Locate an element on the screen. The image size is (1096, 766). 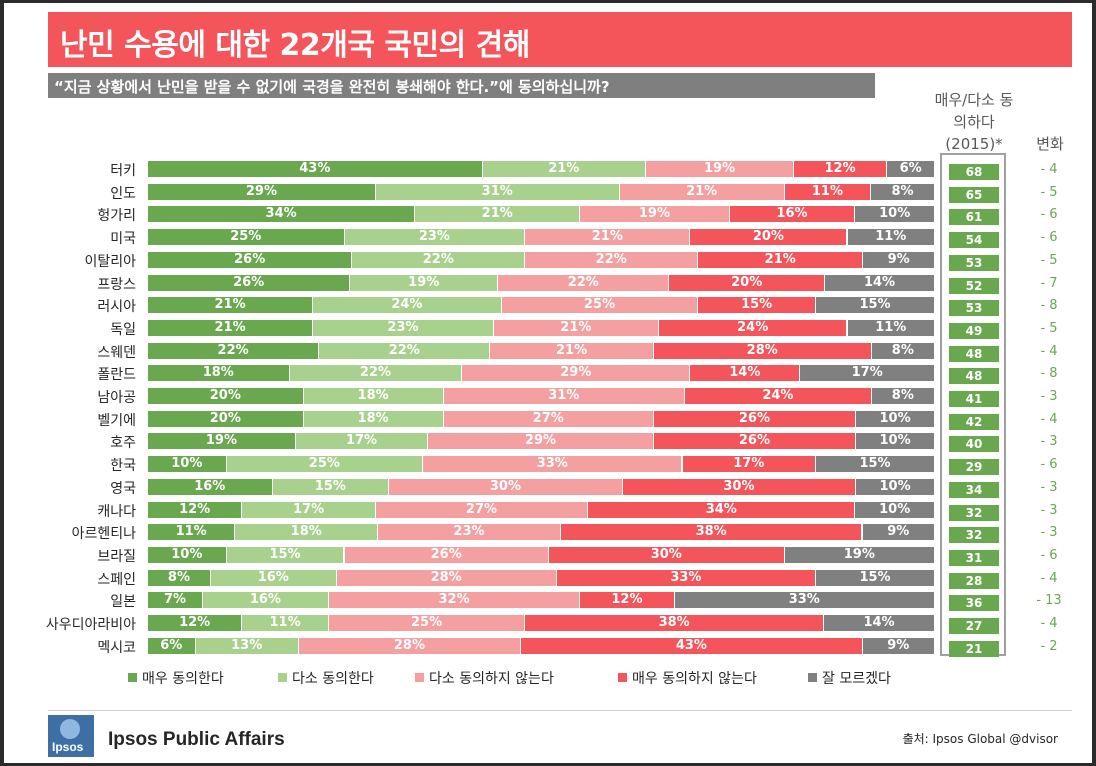
country-label: 프랑스 is located at coordinates (116, 285).